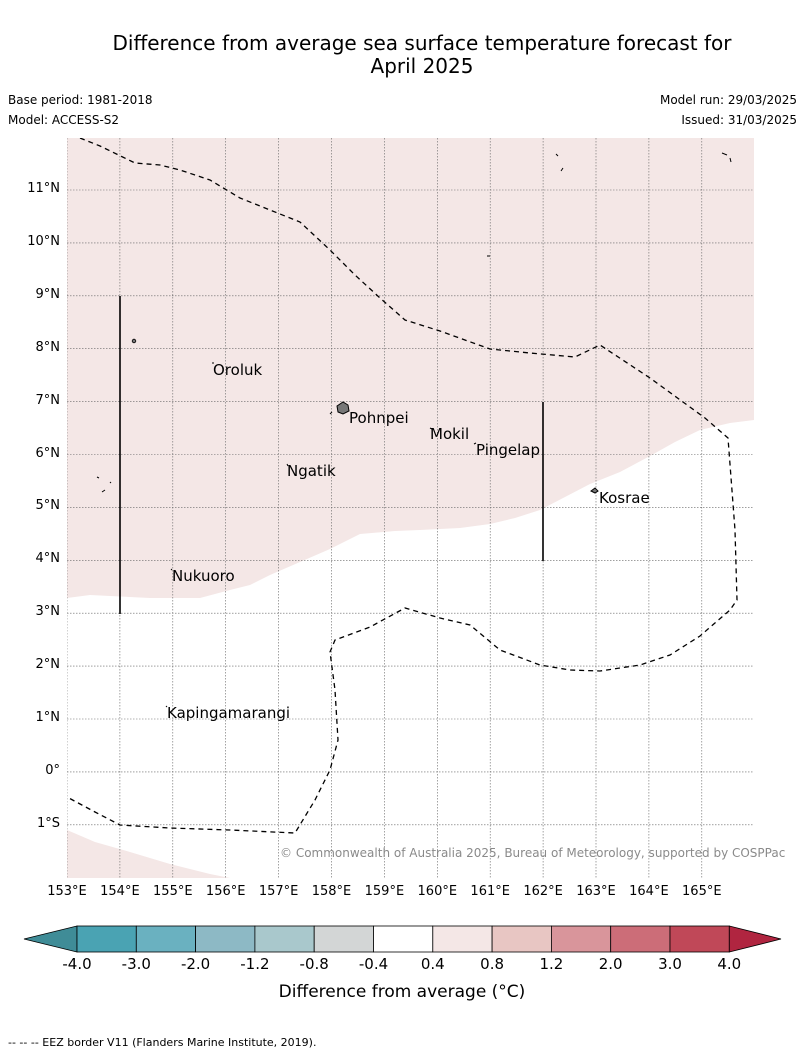 The width and height of the screenshot is (804, 1058). What do you see at coordinates (755, 939) in the screenshot?
I see `colorbar-extend-high` at bounding box center [755, 939].